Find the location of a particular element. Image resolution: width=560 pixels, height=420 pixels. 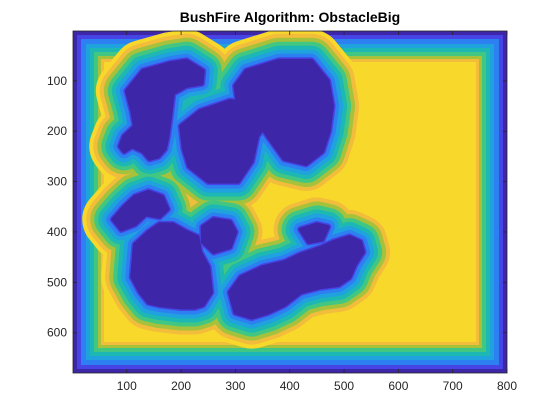

y-tick-label: 400 is located at coordinates (57, 232).